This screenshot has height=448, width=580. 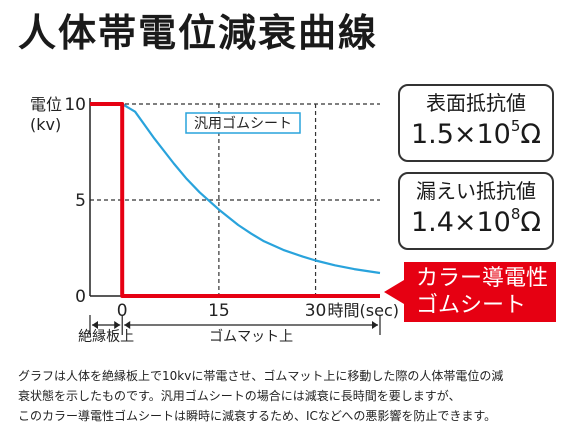 What do you see at coordinates (75, 105) in the screenshot?
I see `y-tick-label: 10` at bounding box center [75, 105].